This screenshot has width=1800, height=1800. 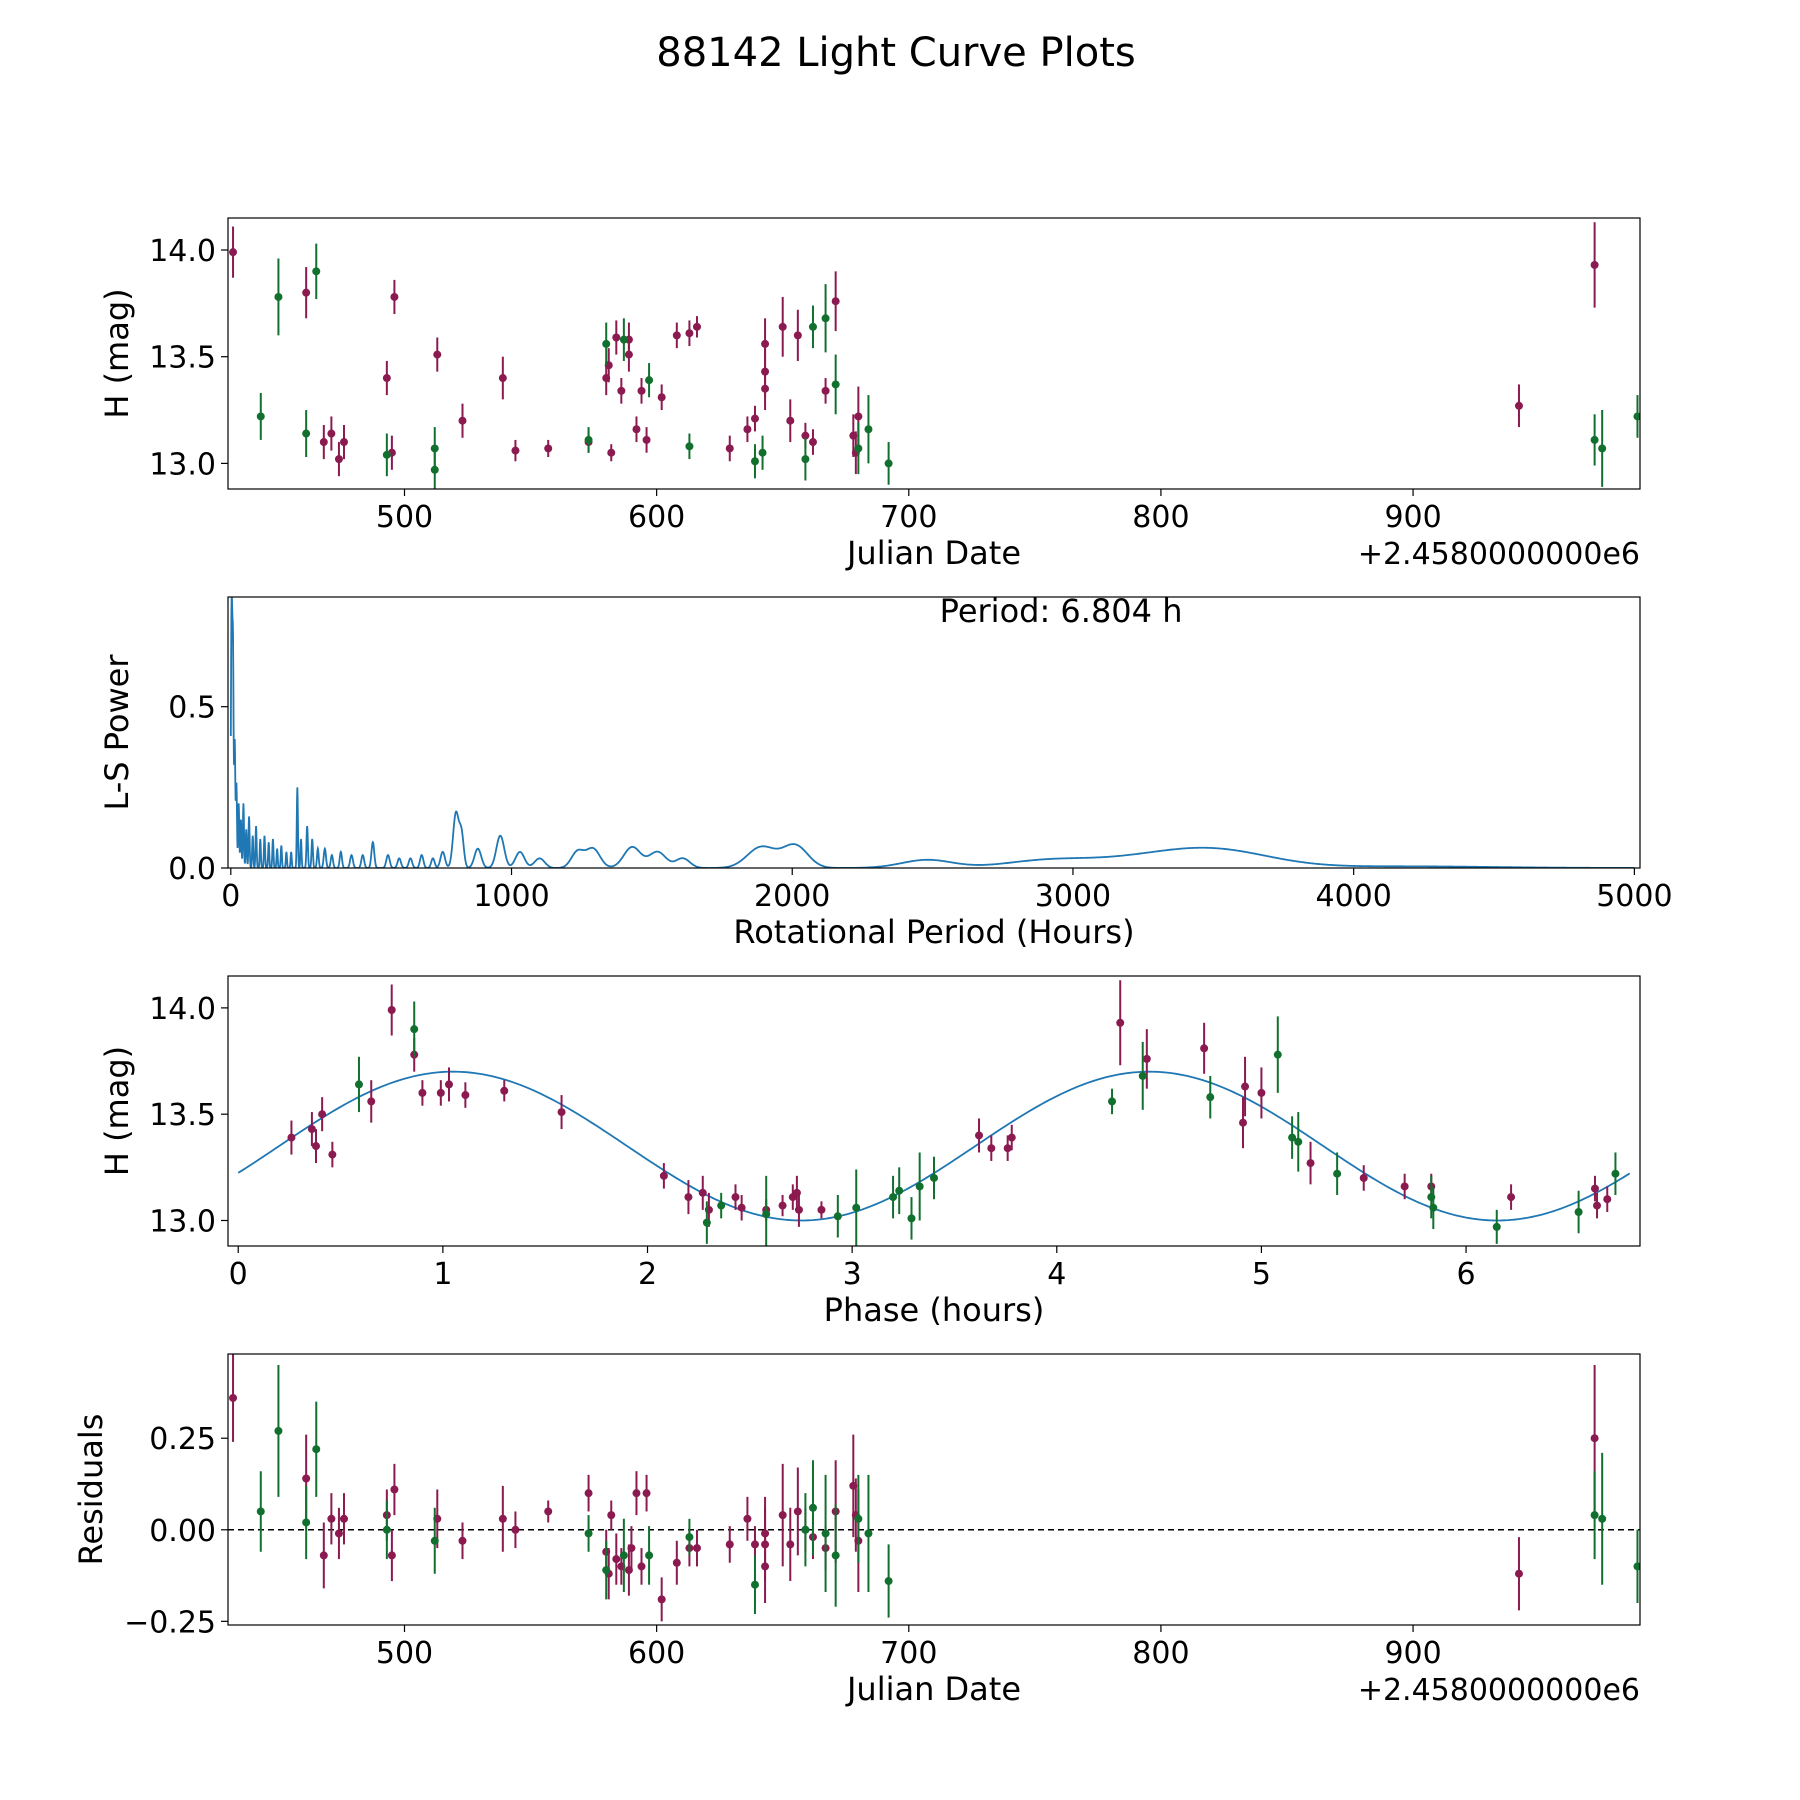 What do you see at coordinates (932, 732) in the screenshot?
I see `periodogram-plot-area` at bounding box center [932, 732].